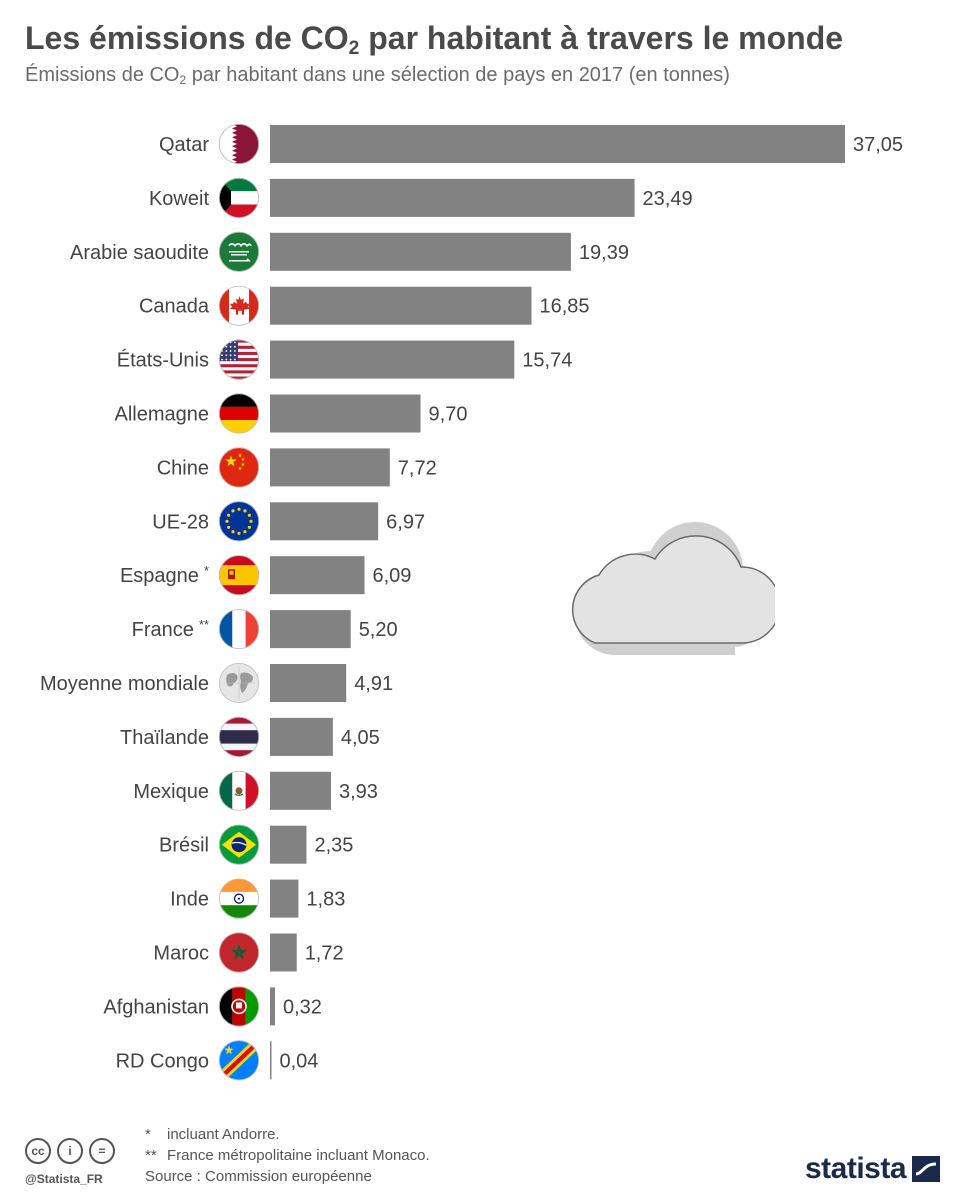 The height and width of the screenshot is (1200, 960). I want to click on country-label: Maroc, so click(181, 954).